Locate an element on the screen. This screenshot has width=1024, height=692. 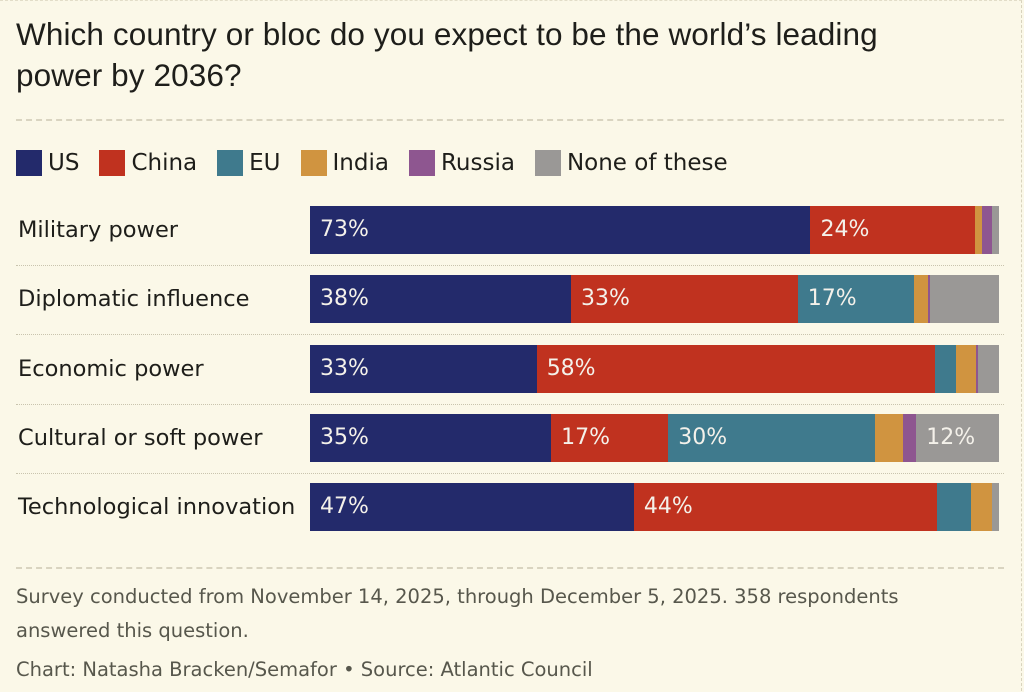
legend-label-us: US is located at coordinates (64, 163).